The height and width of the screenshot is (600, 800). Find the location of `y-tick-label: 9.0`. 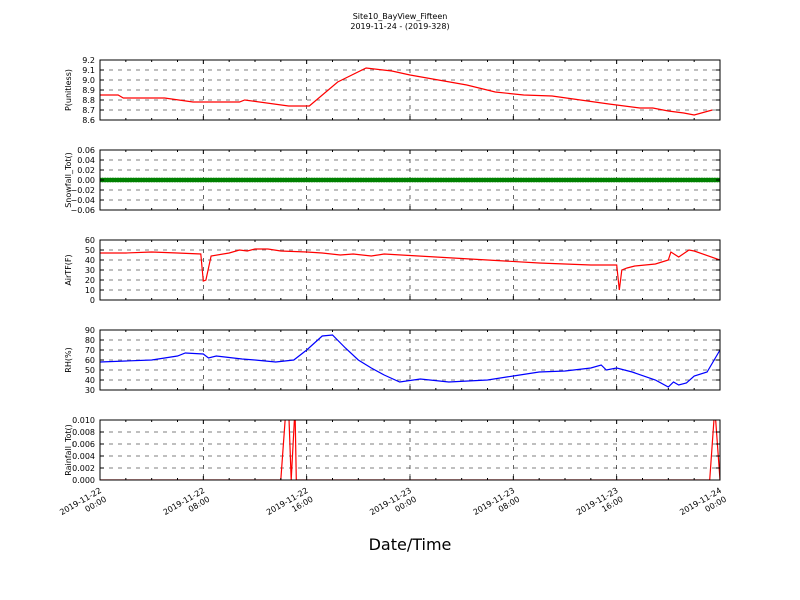

y-tick-label: 9.0 is located at coordinates (88, 80).